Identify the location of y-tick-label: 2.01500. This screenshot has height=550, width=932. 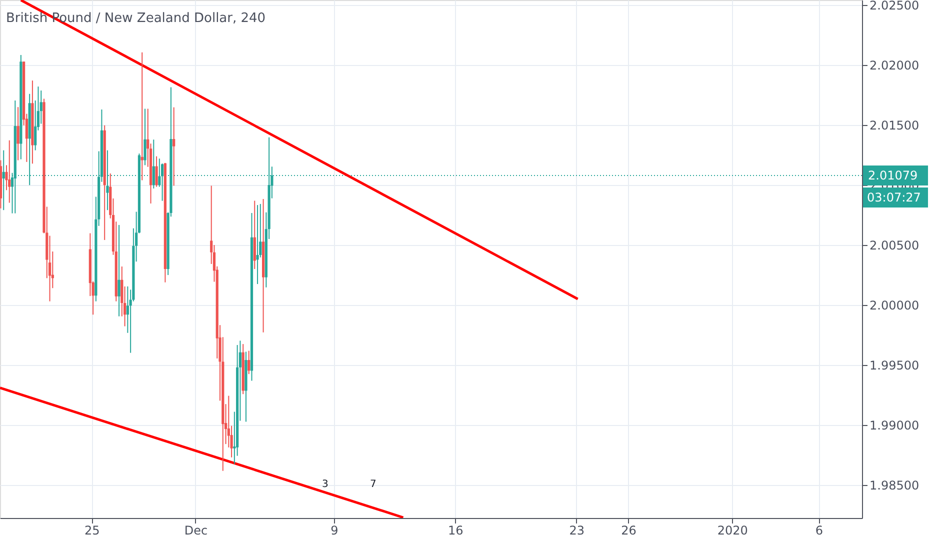
(895, 125).